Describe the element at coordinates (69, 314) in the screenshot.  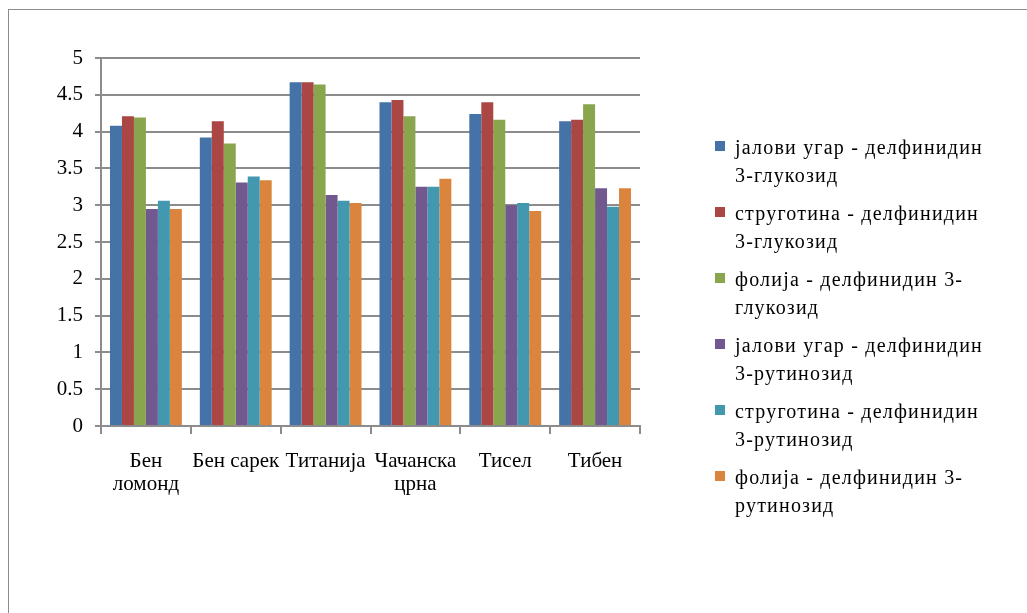
I see `y-tick-label: 1.5` at that location.